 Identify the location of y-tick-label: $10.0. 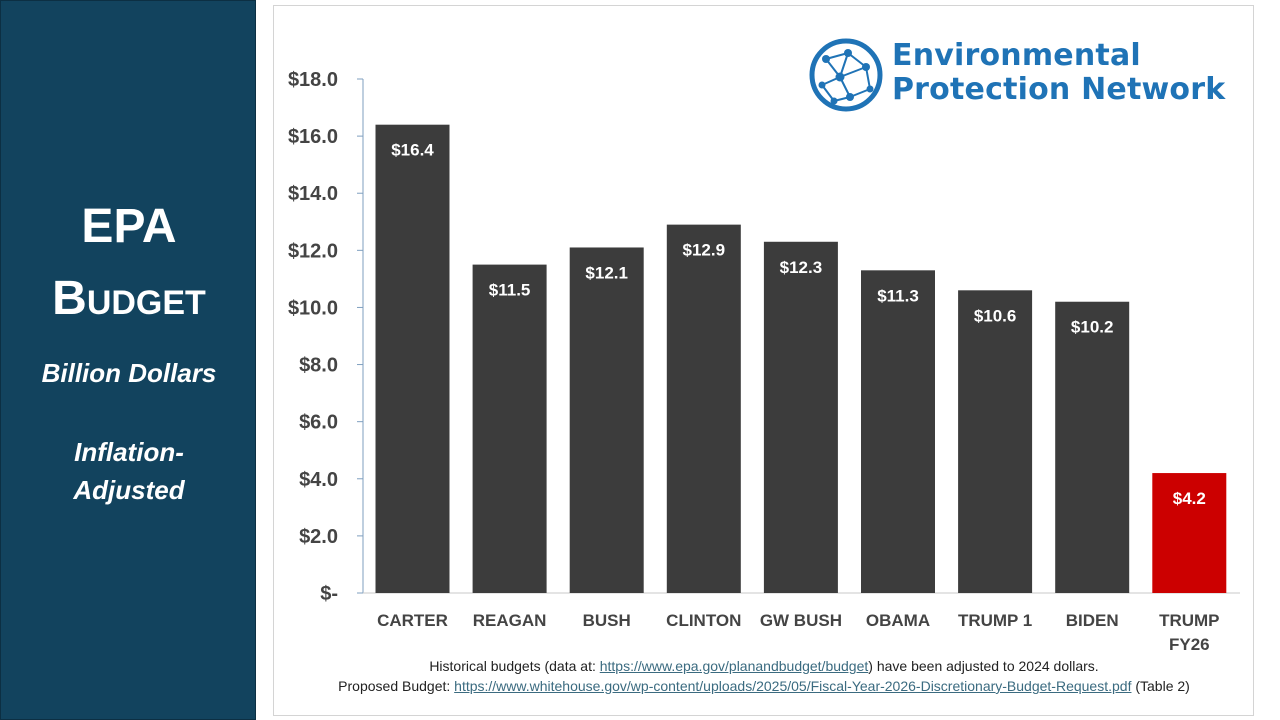
(313, 308).